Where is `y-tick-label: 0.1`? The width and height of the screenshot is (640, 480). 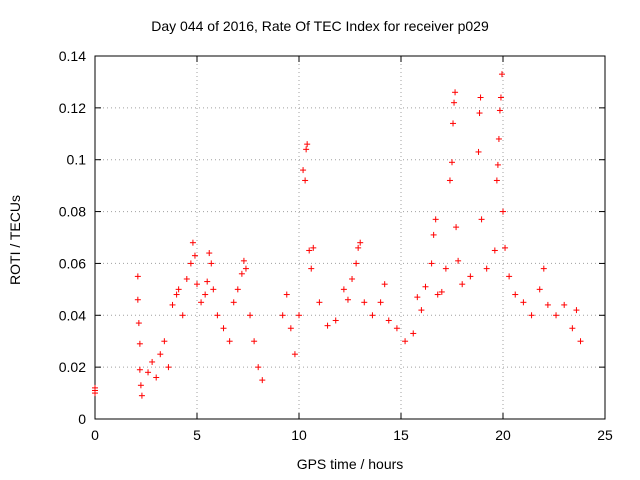 y-tick-label: 0.1 is located at coordinates (77, 160).